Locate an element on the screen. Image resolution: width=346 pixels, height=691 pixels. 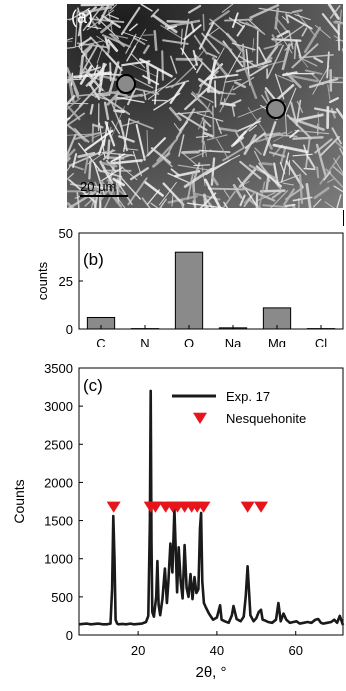
xrd-x-ticks: 20 40 60 is located at coordinates (217, 644).